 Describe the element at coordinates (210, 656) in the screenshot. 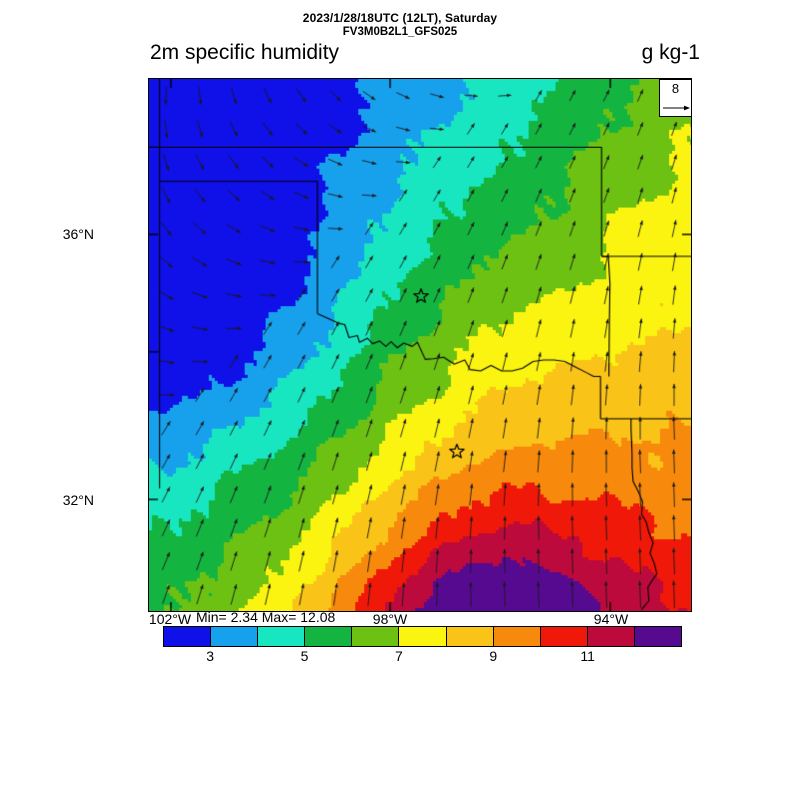

I see `colorbar-tick-label: 3` at that location.